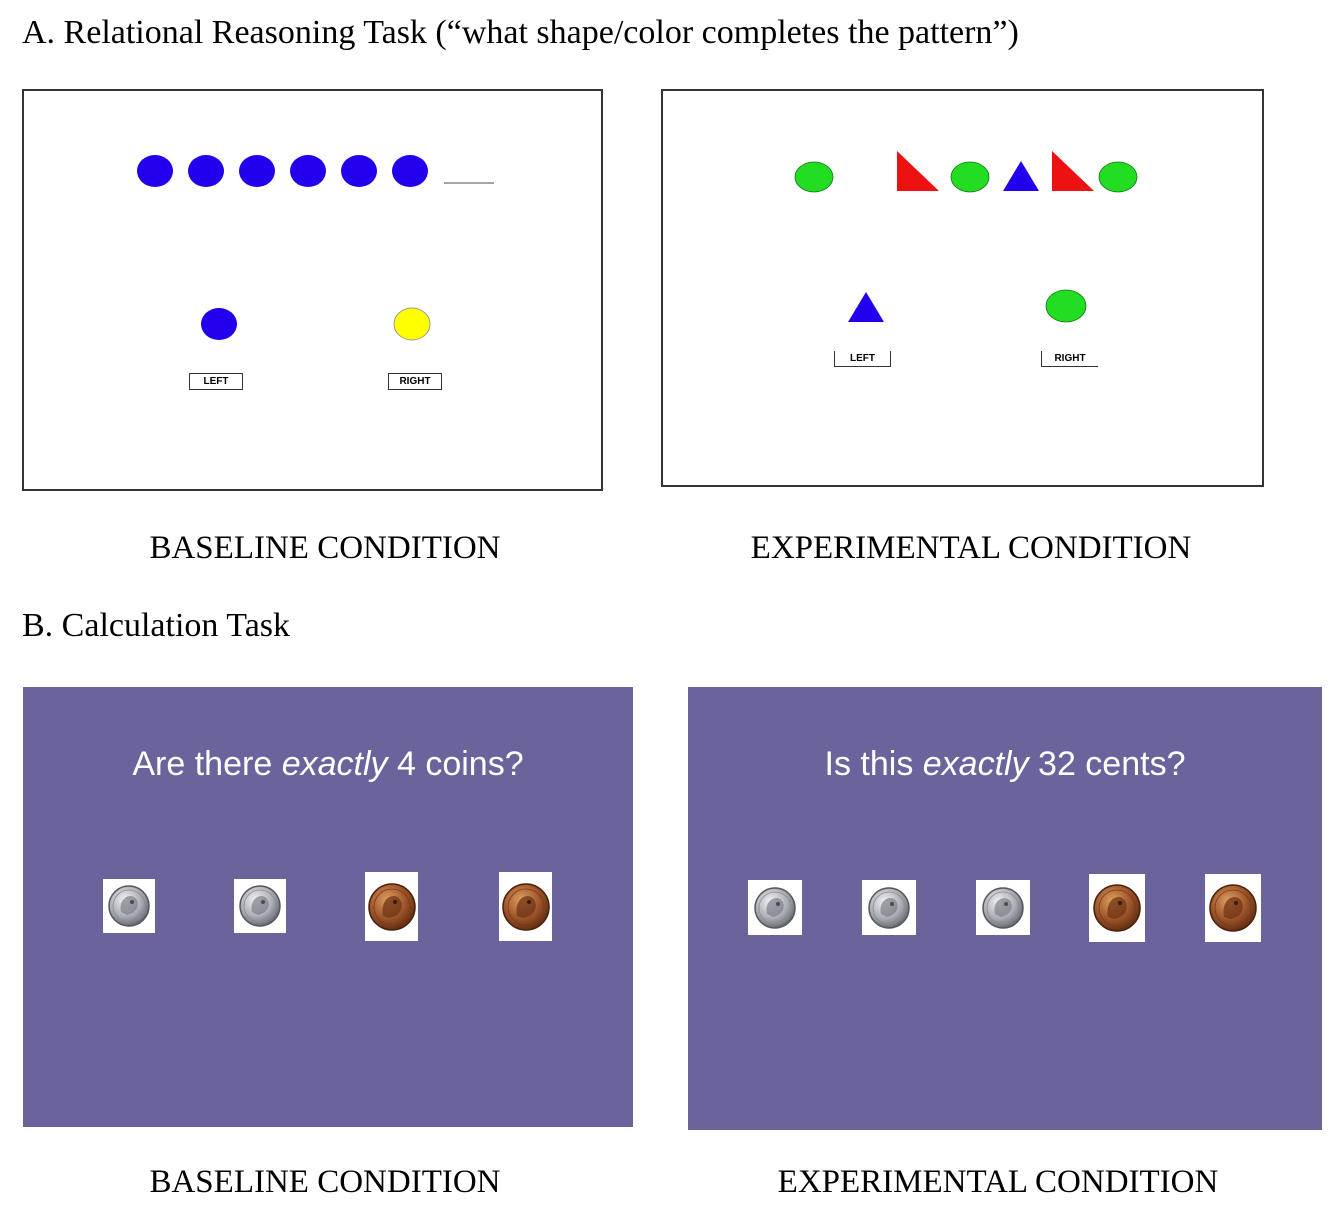 This screenshot has height=1214, width=1336. I want to click on section-a-experimental-label: EXPERIMENTAL CONDITION, so click(971, 548).